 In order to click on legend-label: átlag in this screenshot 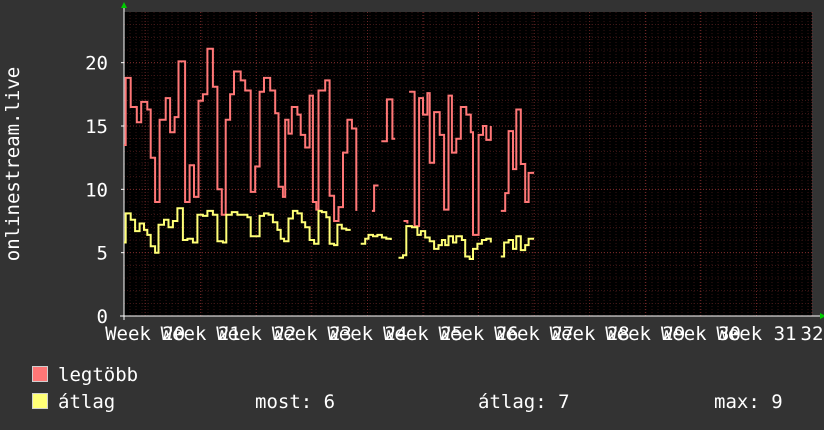, I will do `click(87, 402)`.